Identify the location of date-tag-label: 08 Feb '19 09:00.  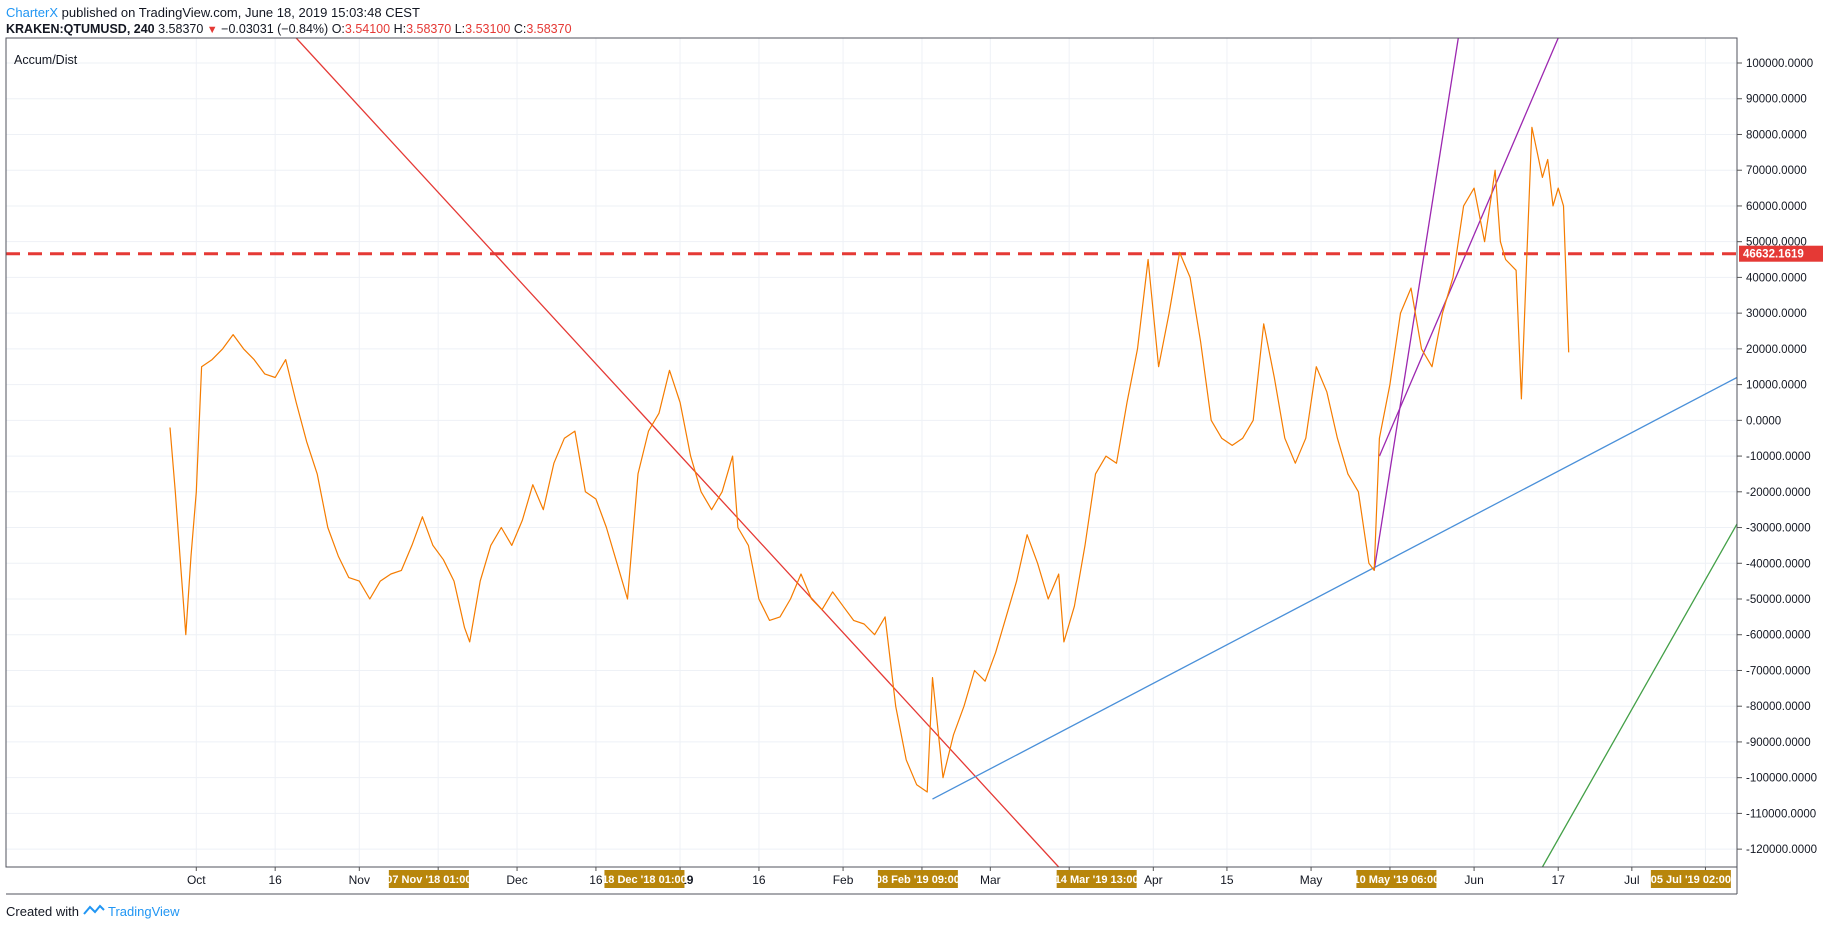
(918, 880).